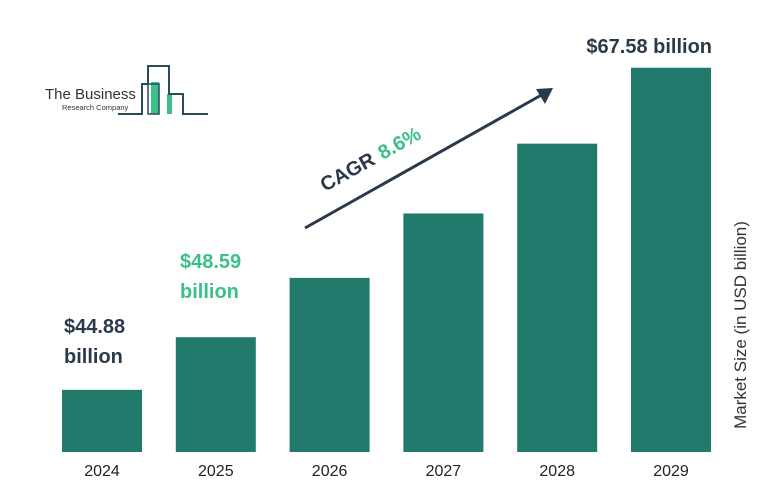  Describe the element at coordinates (163, 90) in the screenshot. I see `logo-outline` at that location.